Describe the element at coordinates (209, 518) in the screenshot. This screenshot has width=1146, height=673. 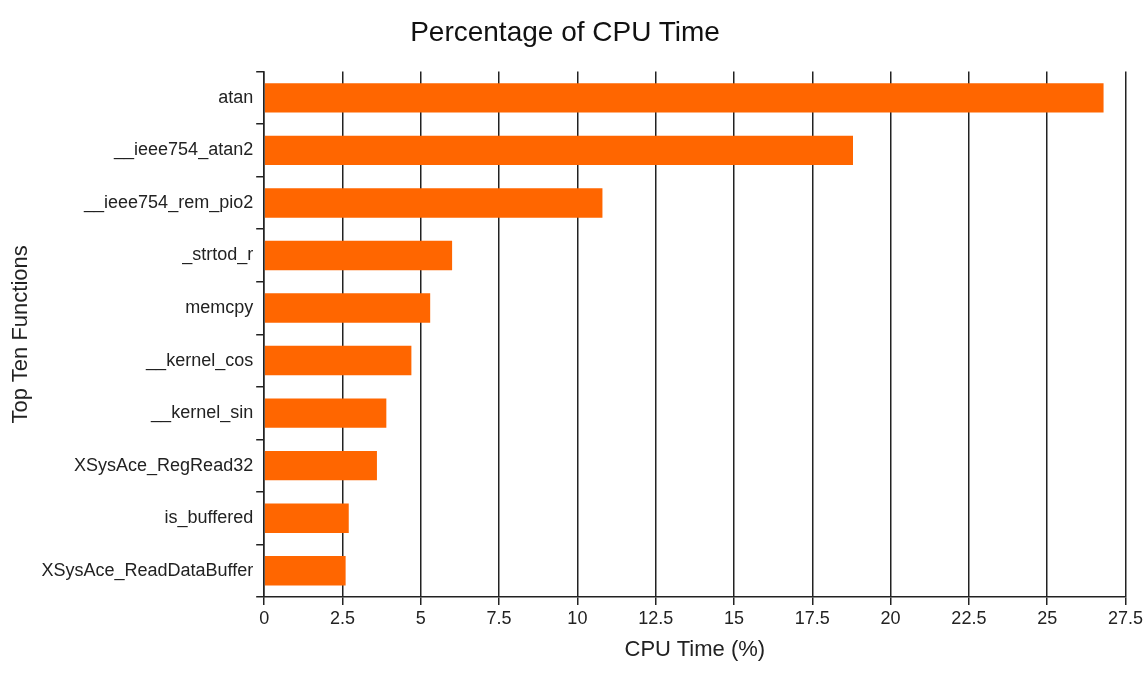
I see `y-tick-label: is_buffered` at that location.